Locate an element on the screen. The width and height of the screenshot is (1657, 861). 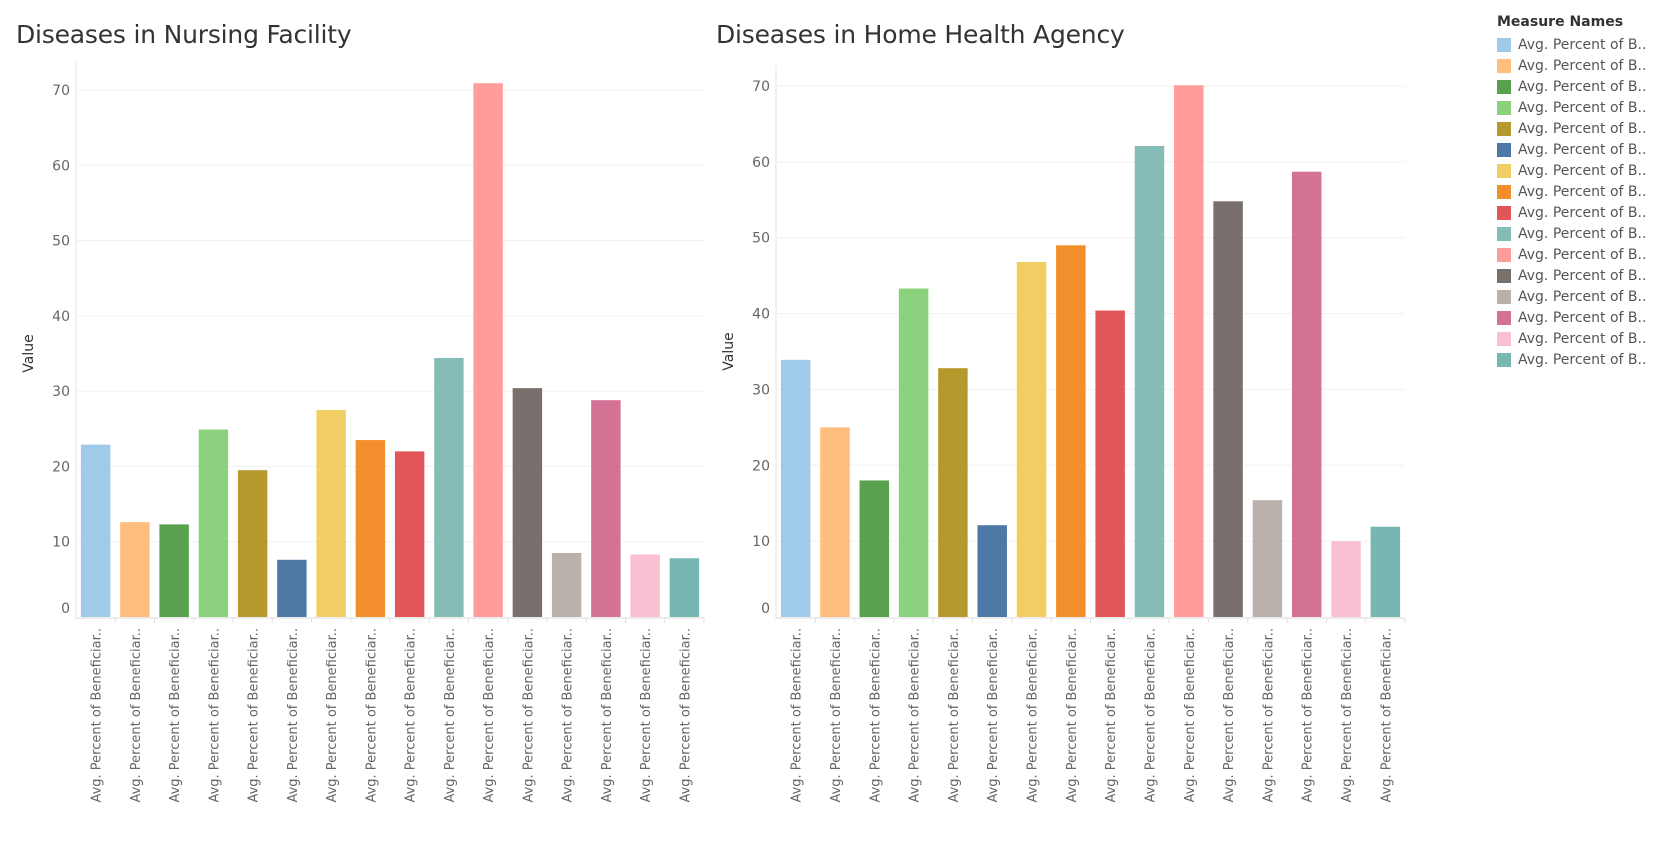
y-tick-label: 50 is located at coordinates (761, 239).